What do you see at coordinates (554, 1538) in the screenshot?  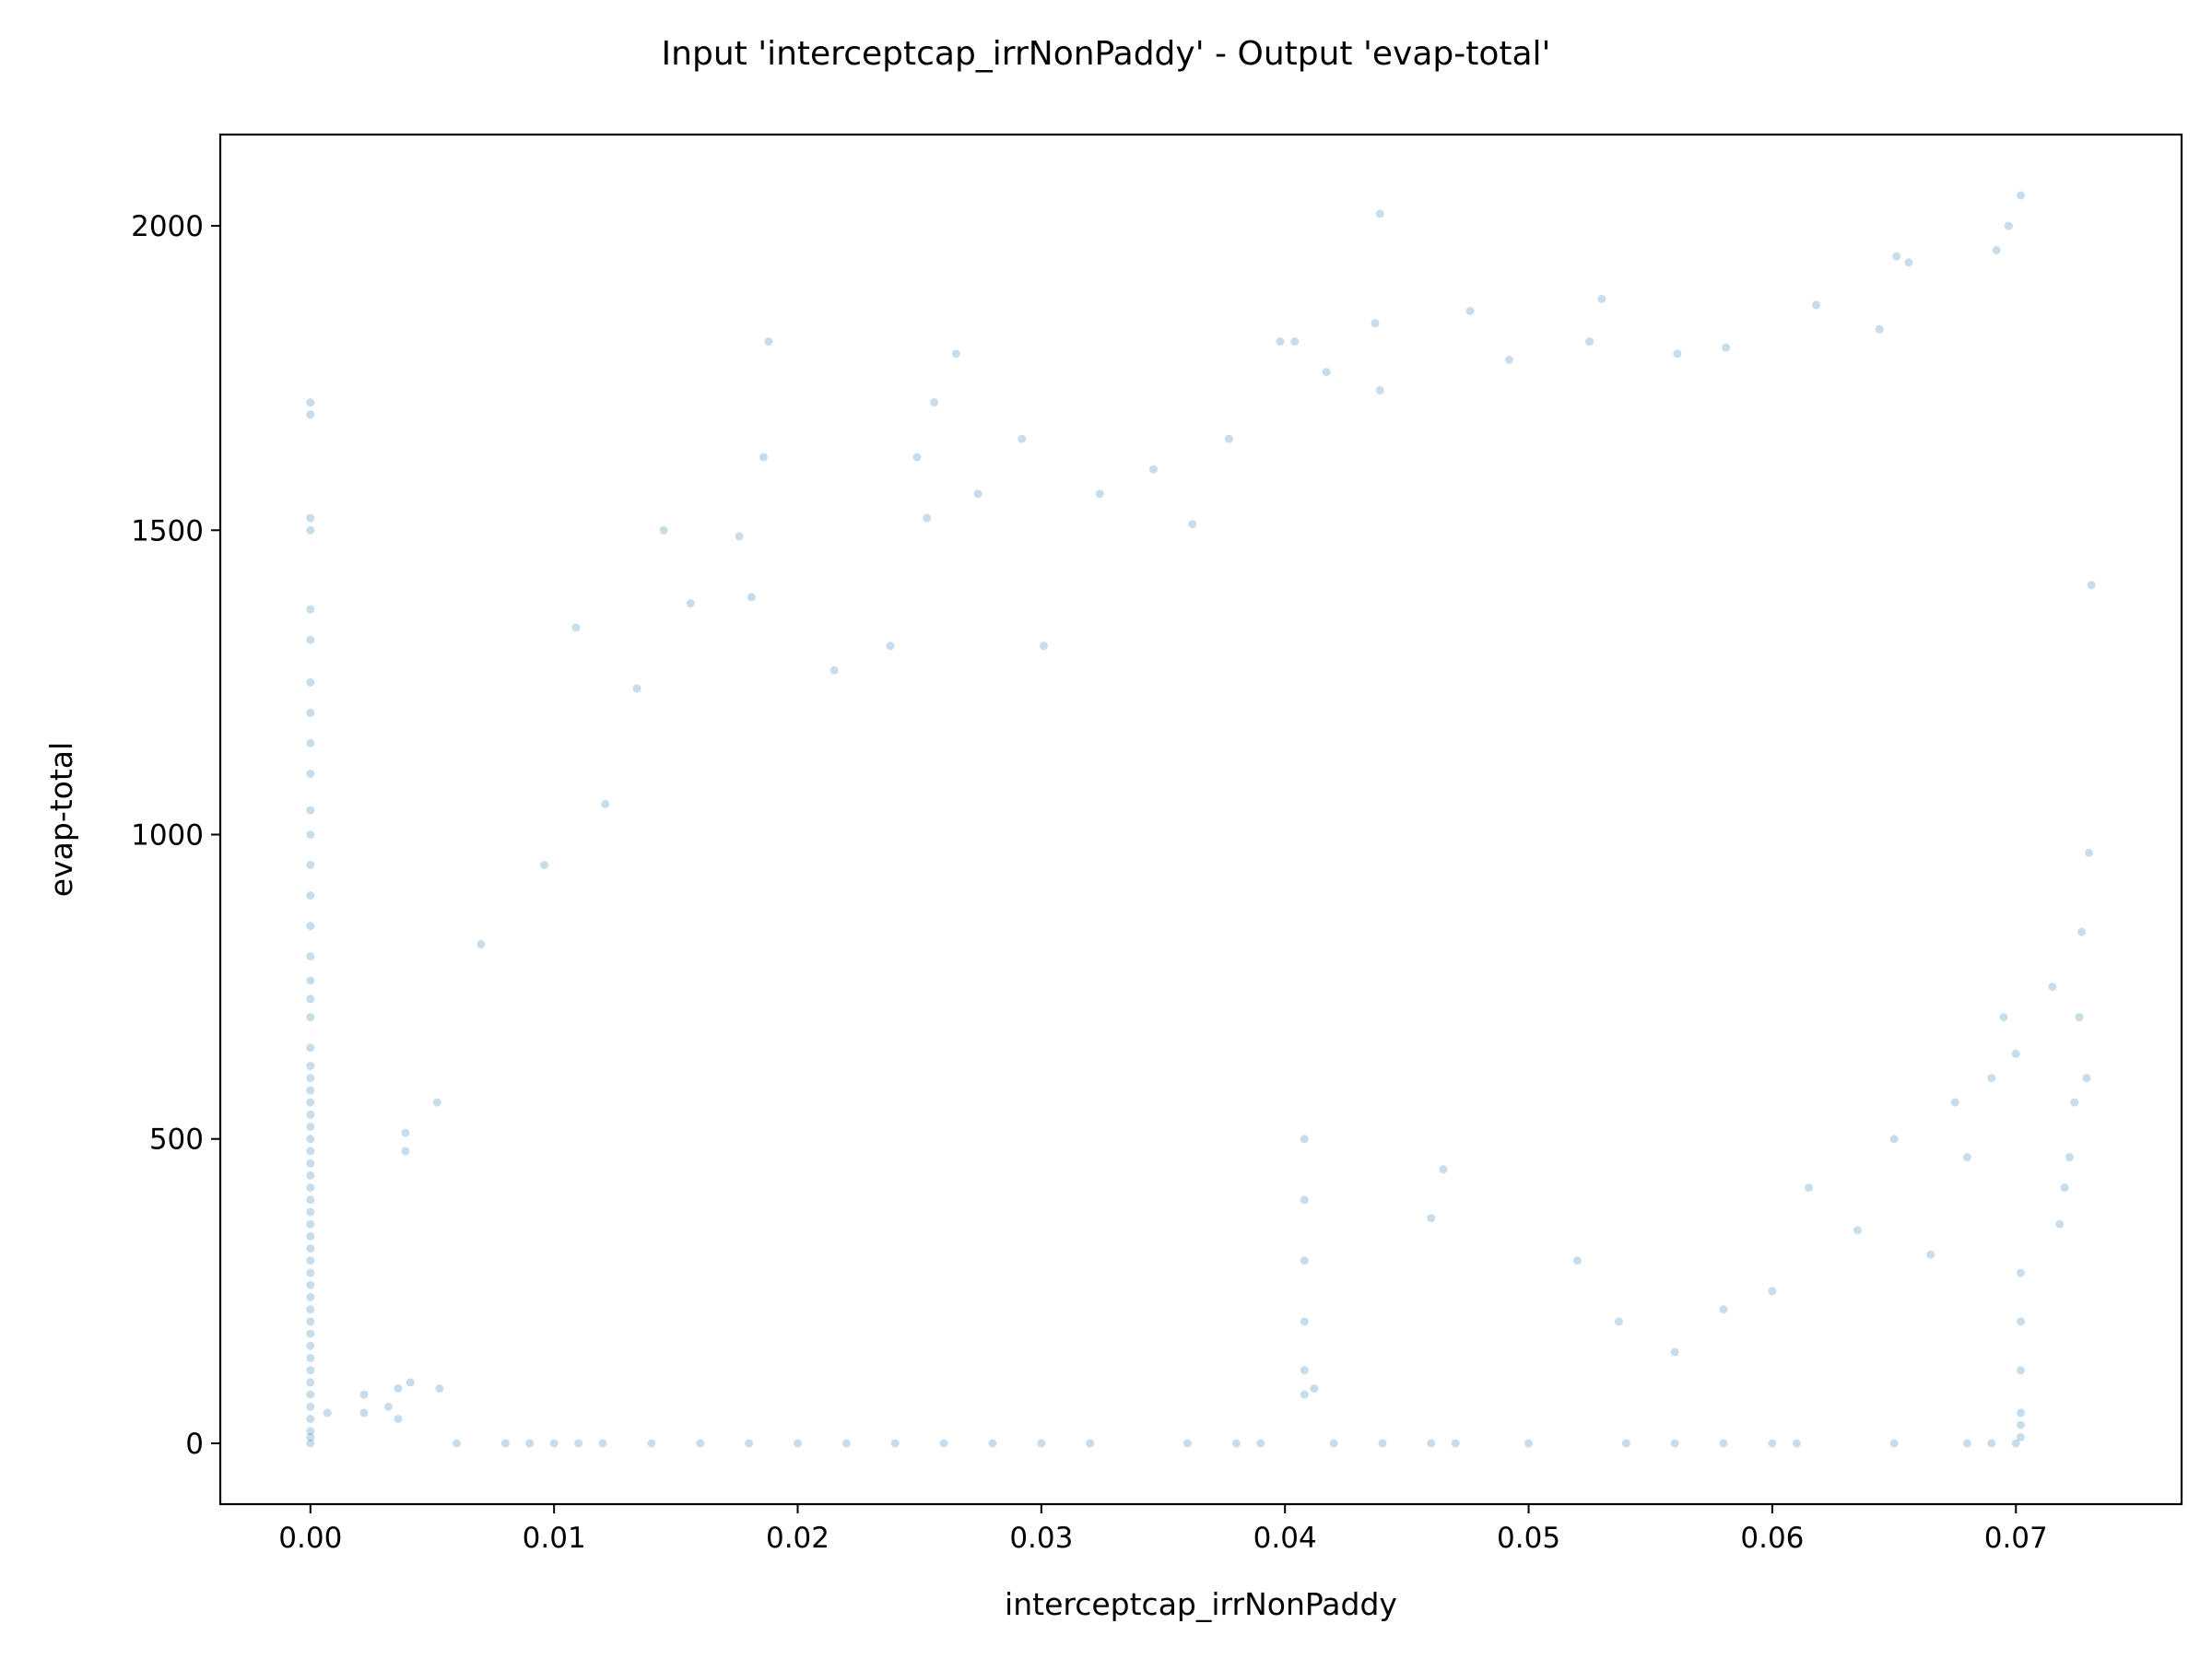 I see `x-tick-label: 0.01` at bounding box center [554, 1538].